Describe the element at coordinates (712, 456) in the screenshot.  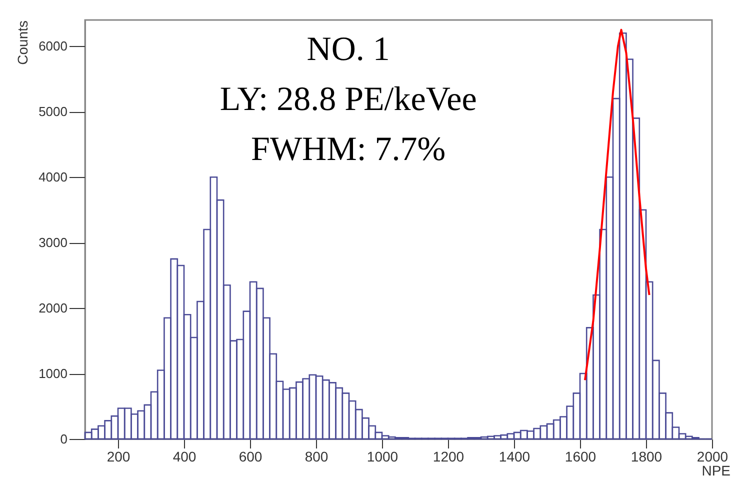
I see `x-tick-label: 2000` at that location.